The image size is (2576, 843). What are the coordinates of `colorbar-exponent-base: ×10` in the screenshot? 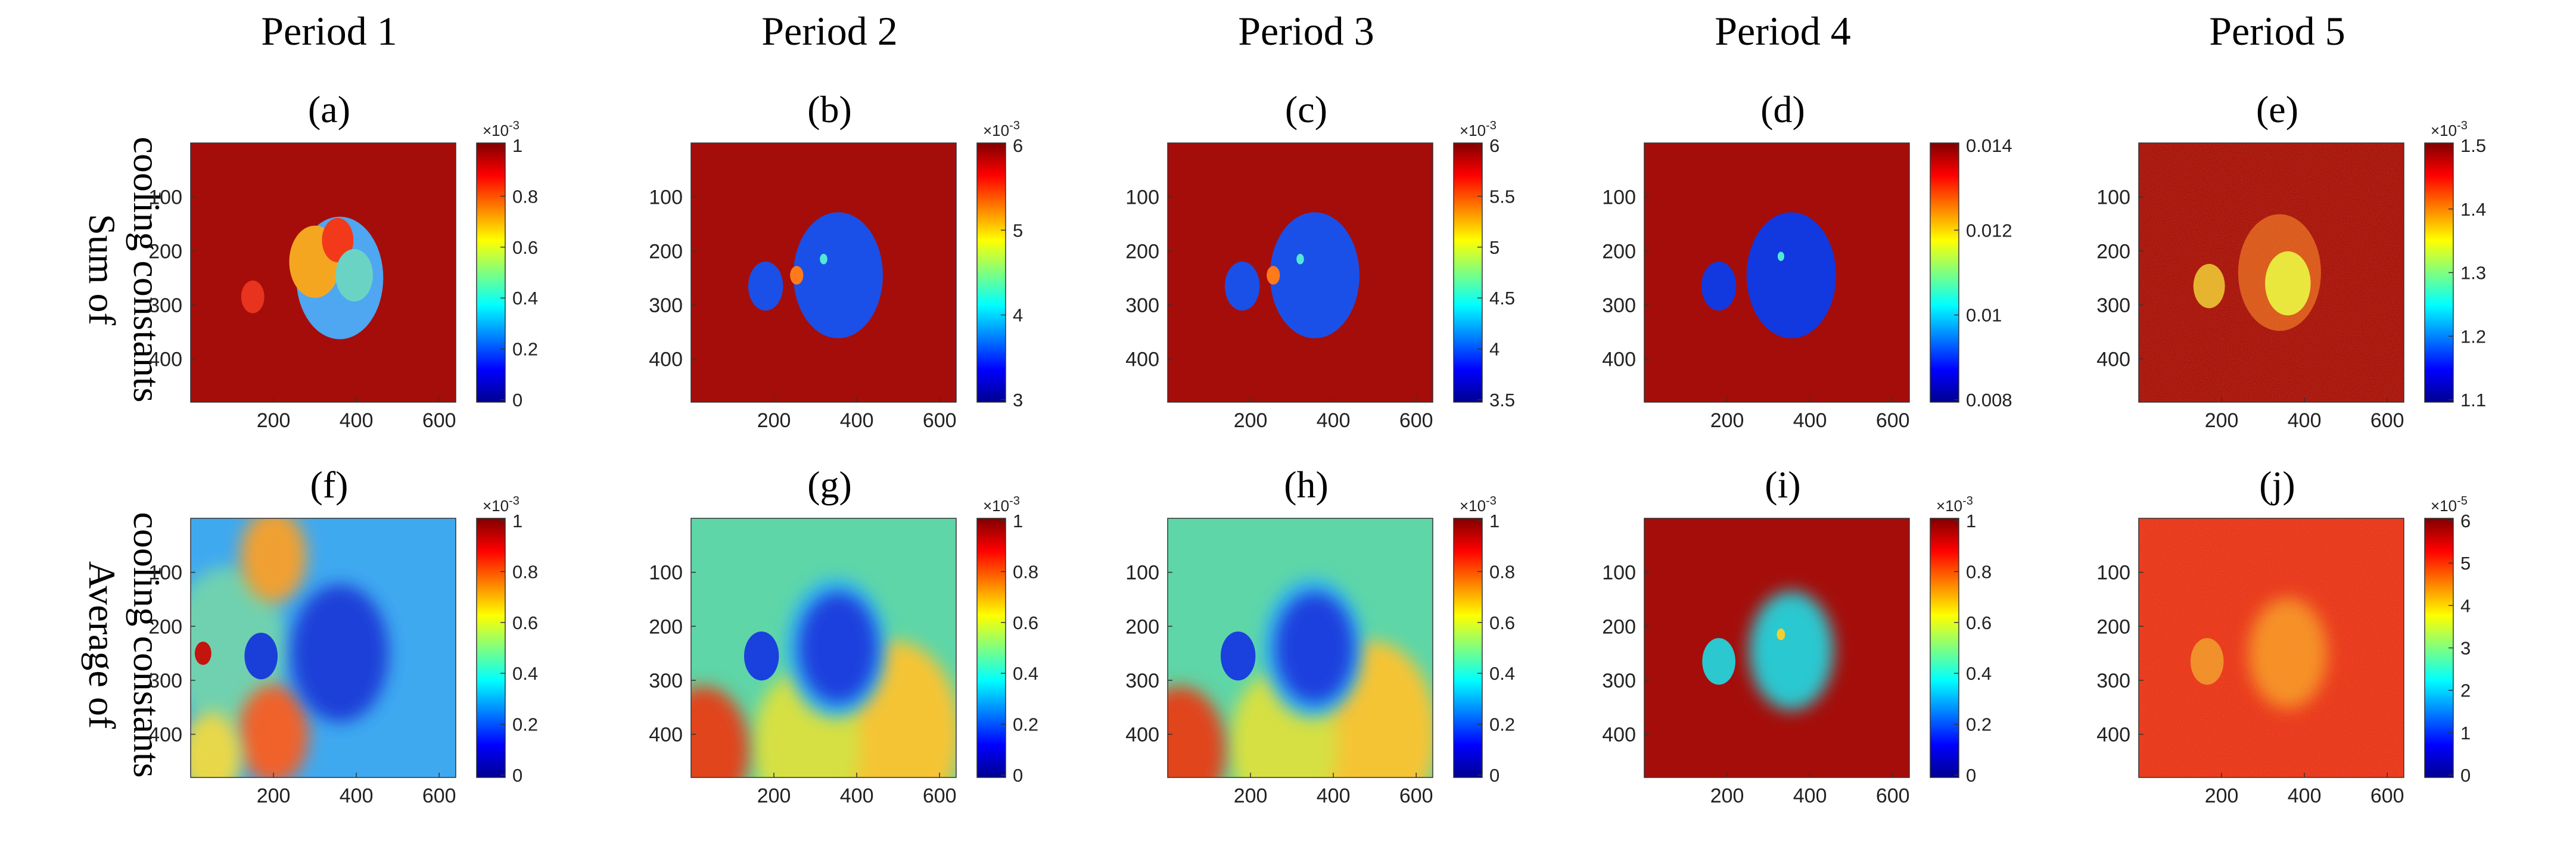 It's located at (496, 130).